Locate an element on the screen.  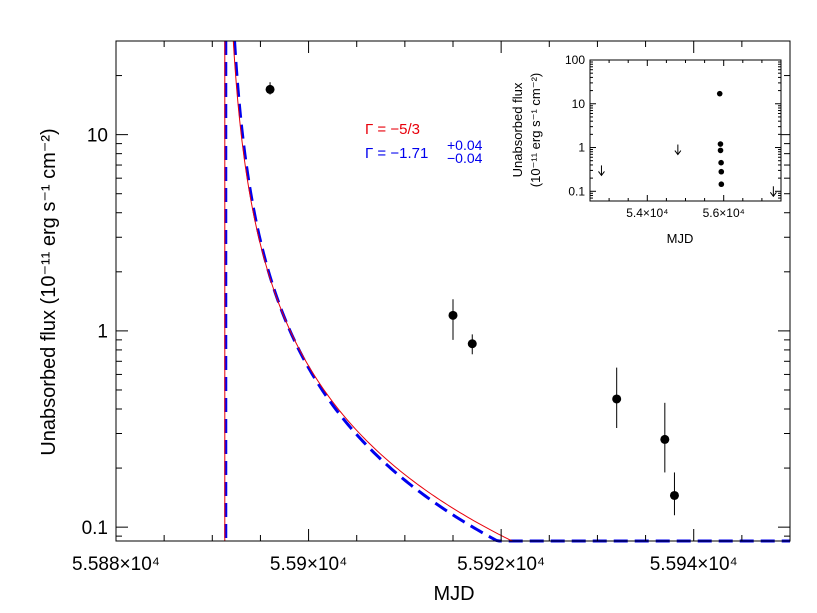
y-axis-label: Unabsorbed flux (10⁻¹¹ erg s⁻¹ cm⁻²) is located at coordinates (49, 291).